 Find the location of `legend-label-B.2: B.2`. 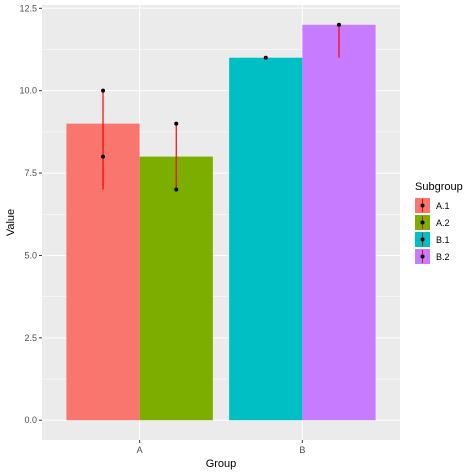

legend-label-B.2: B.2 is located at coordinates (443, 257).